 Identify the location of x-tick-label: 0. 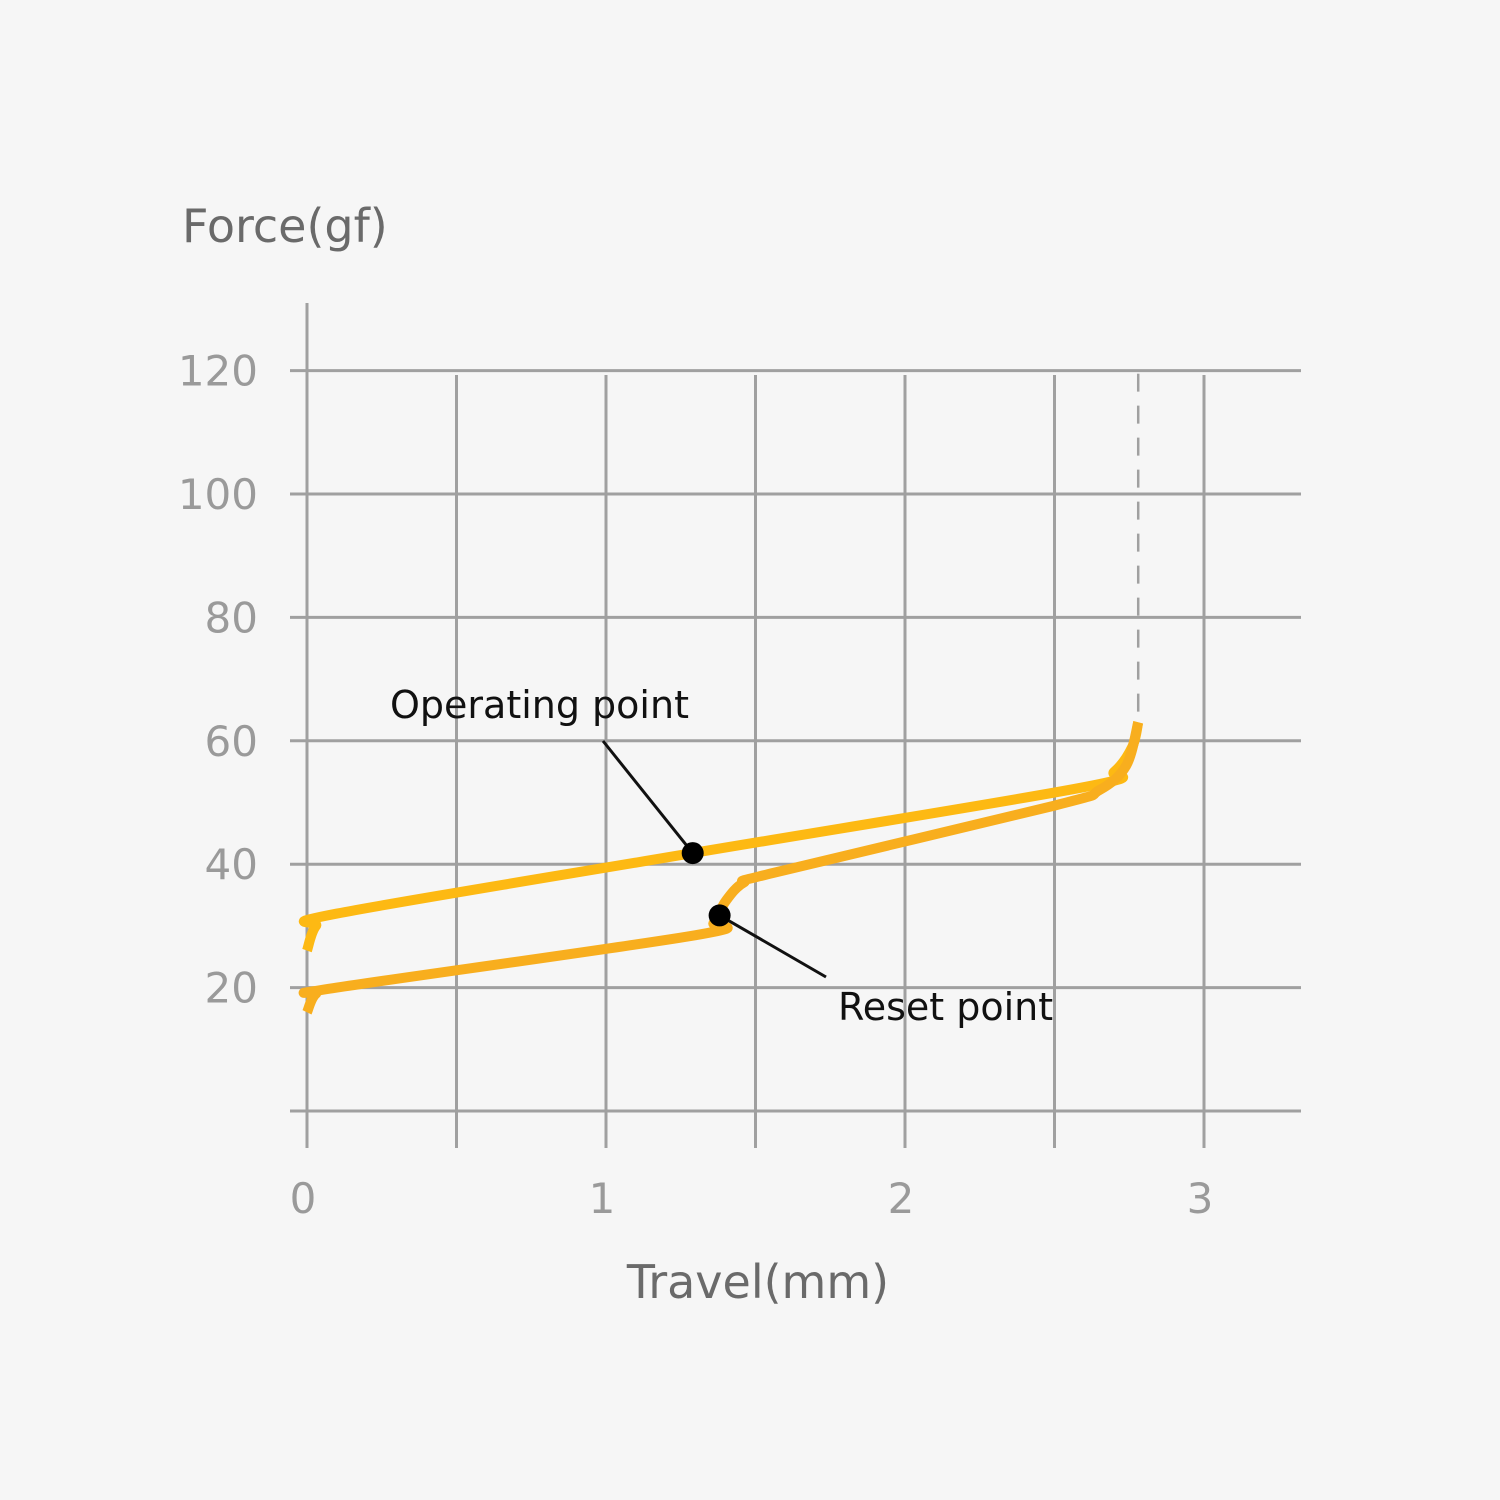
(303, 1198).